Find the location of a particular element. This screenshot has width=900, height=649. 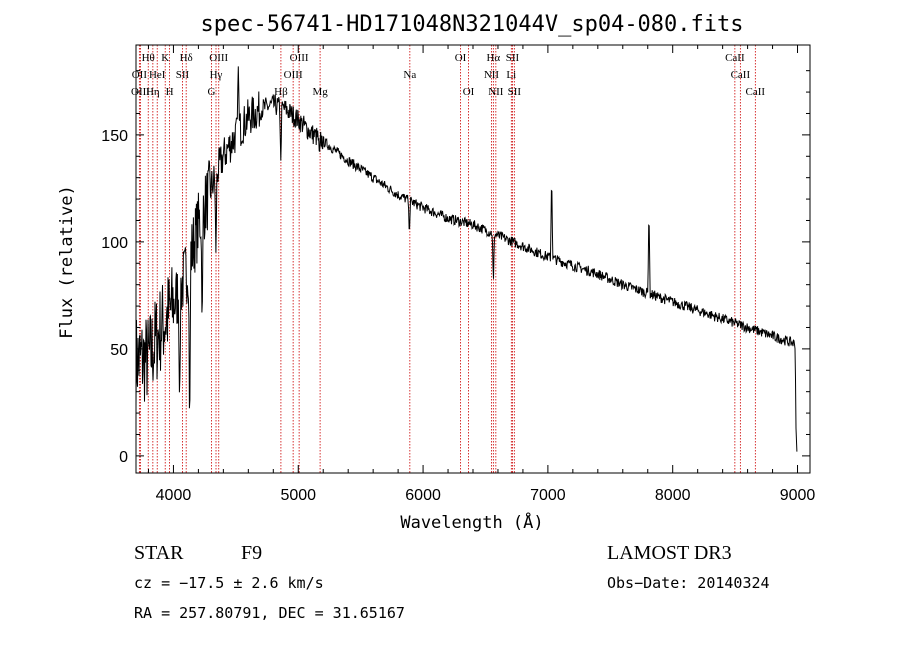

spectral-line-label-14: OIII is located at coordinates (299, 58).